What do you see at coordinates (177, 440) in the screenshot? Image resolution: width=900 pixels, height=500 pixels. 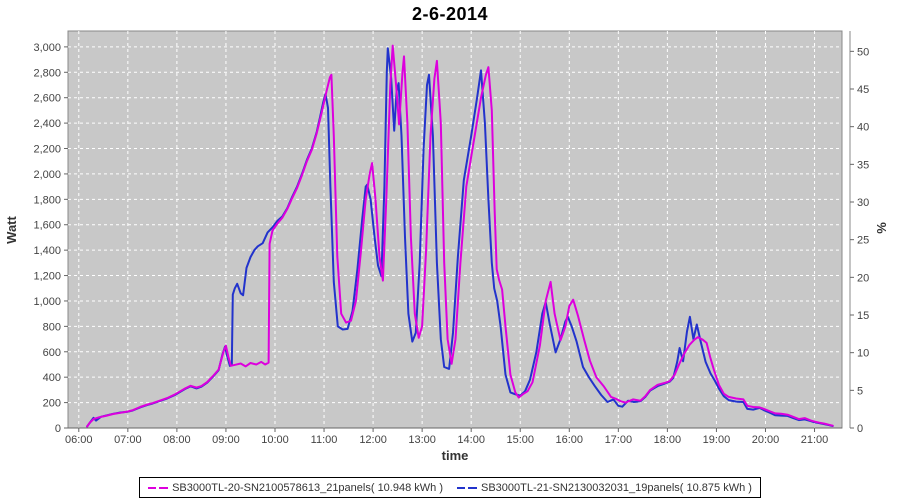 I see `x-tick-label: 08:00` at bounding box center [177, 440].